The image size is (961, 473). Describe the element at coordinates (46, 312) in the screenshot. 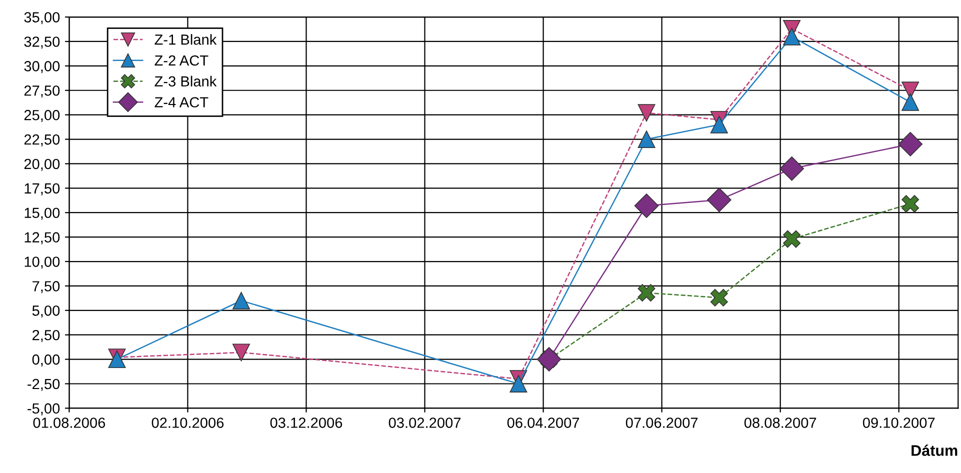

I see `y-tick-label: 5,00` at that location.